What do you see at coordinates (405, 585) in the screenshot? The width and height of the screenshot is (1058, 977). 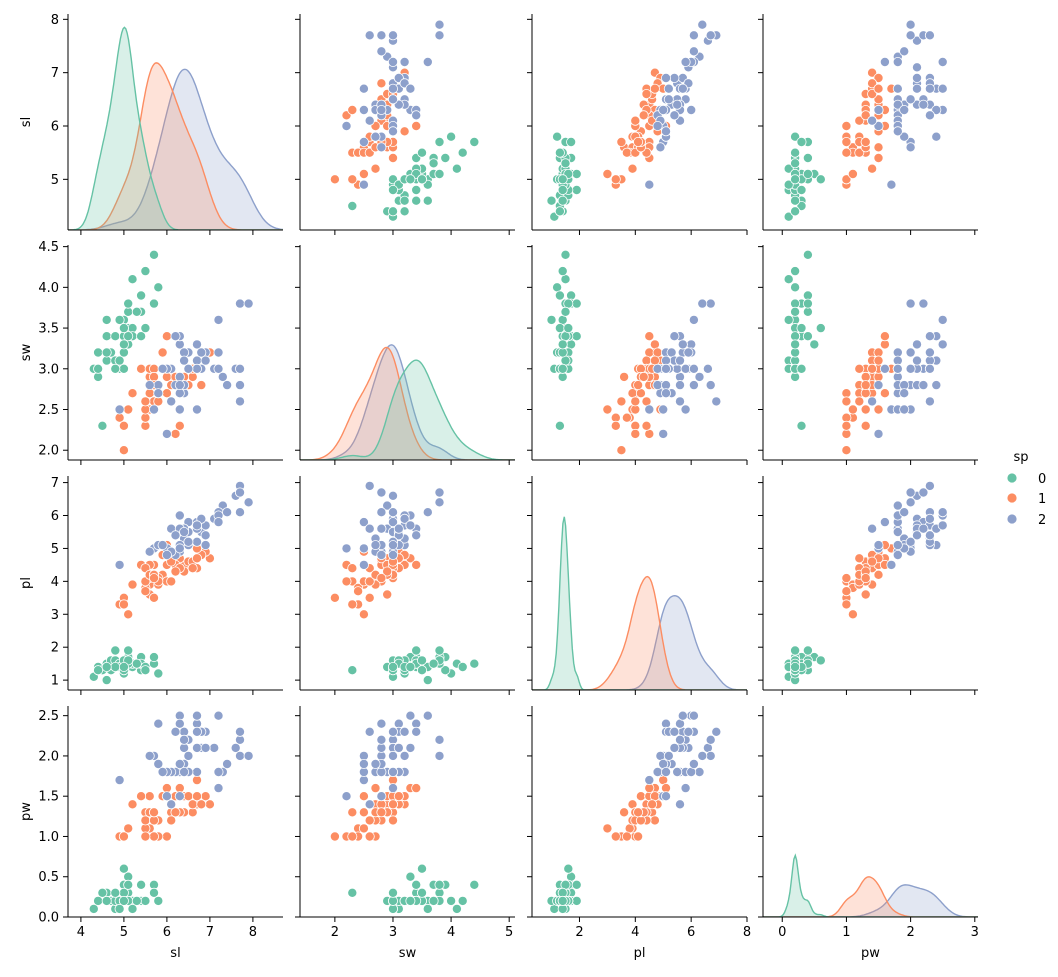 I see `panel-pl-vs-sw` at bounding box center [405, 585].